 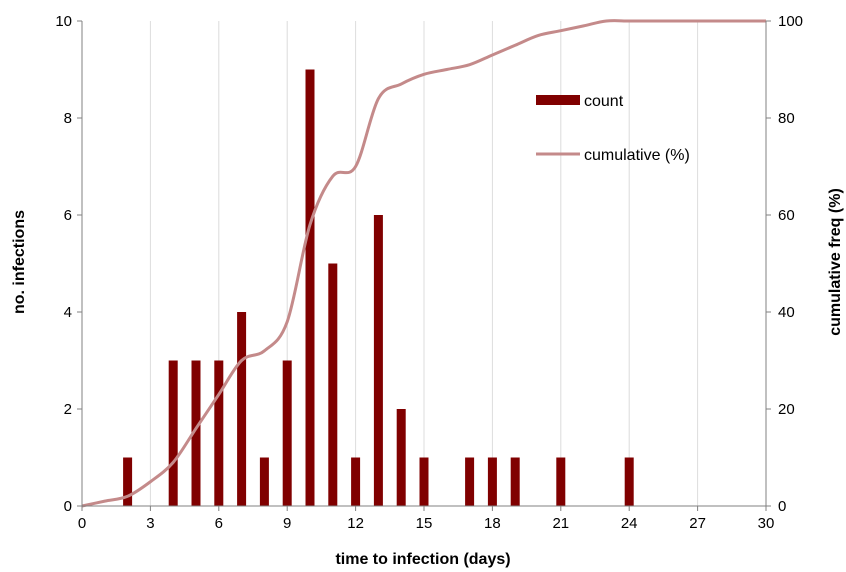 I want to click on y2-tick-label: 40, so click(x=786, y=312).